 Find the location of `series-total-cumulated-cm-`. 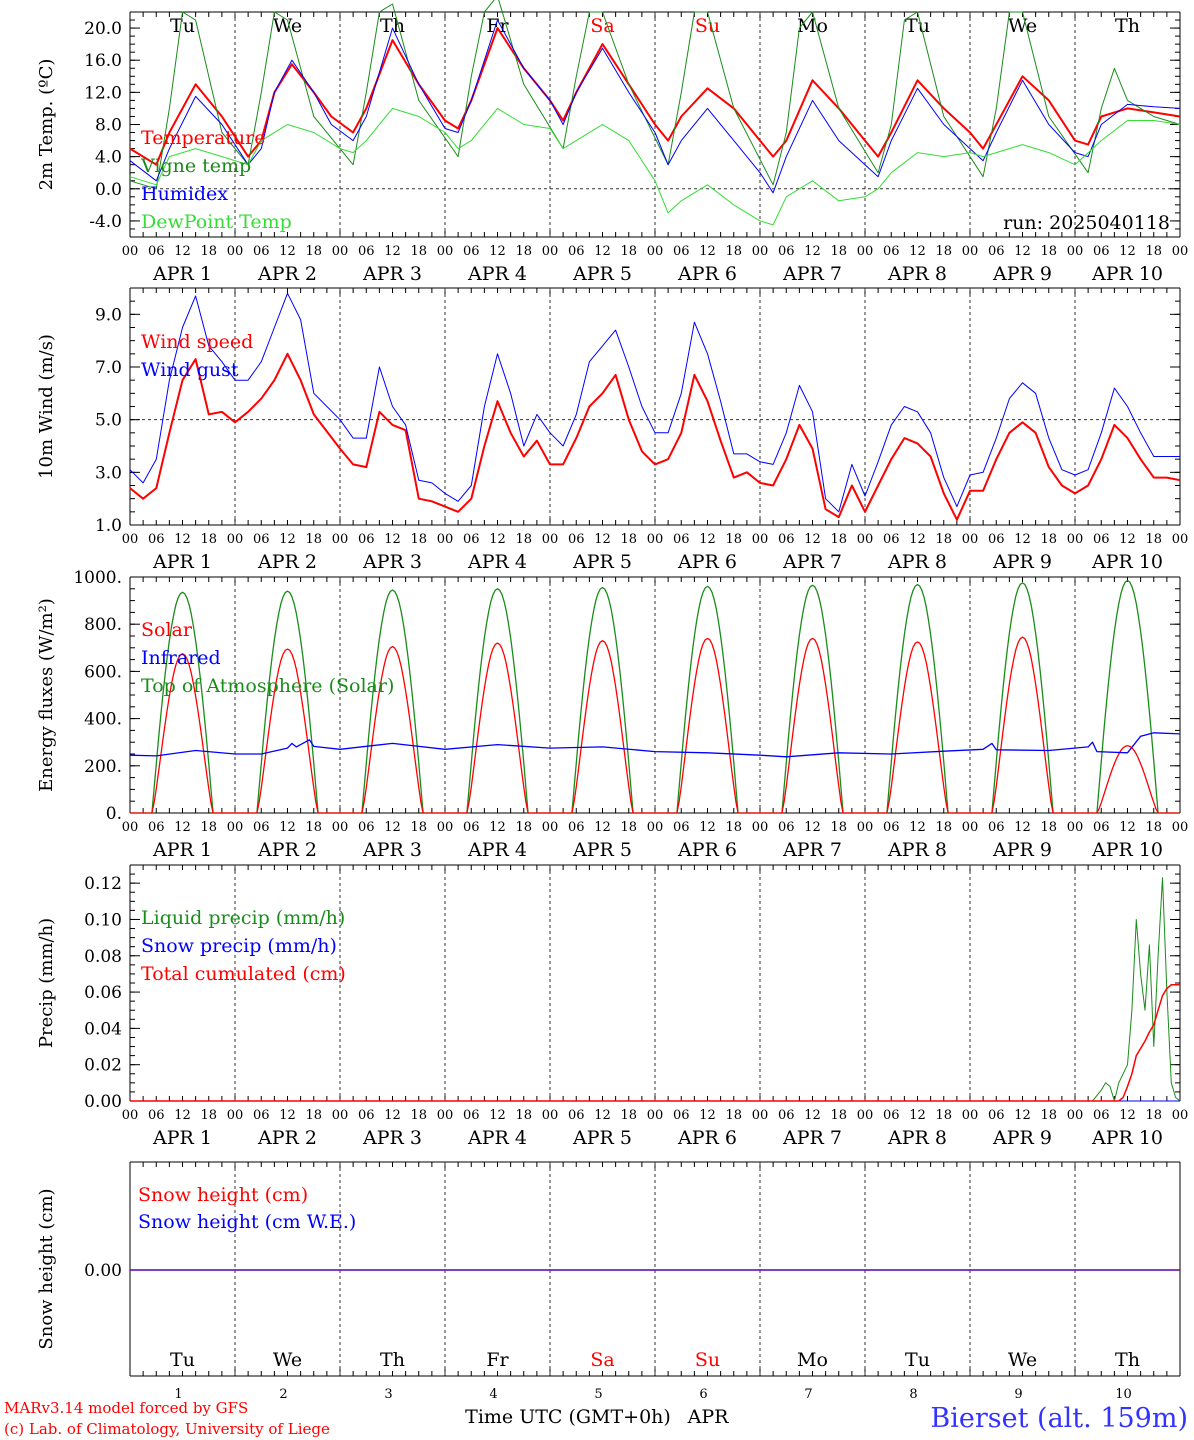

series-total-cumulated-cm- is located at coordinates (655, 1043).